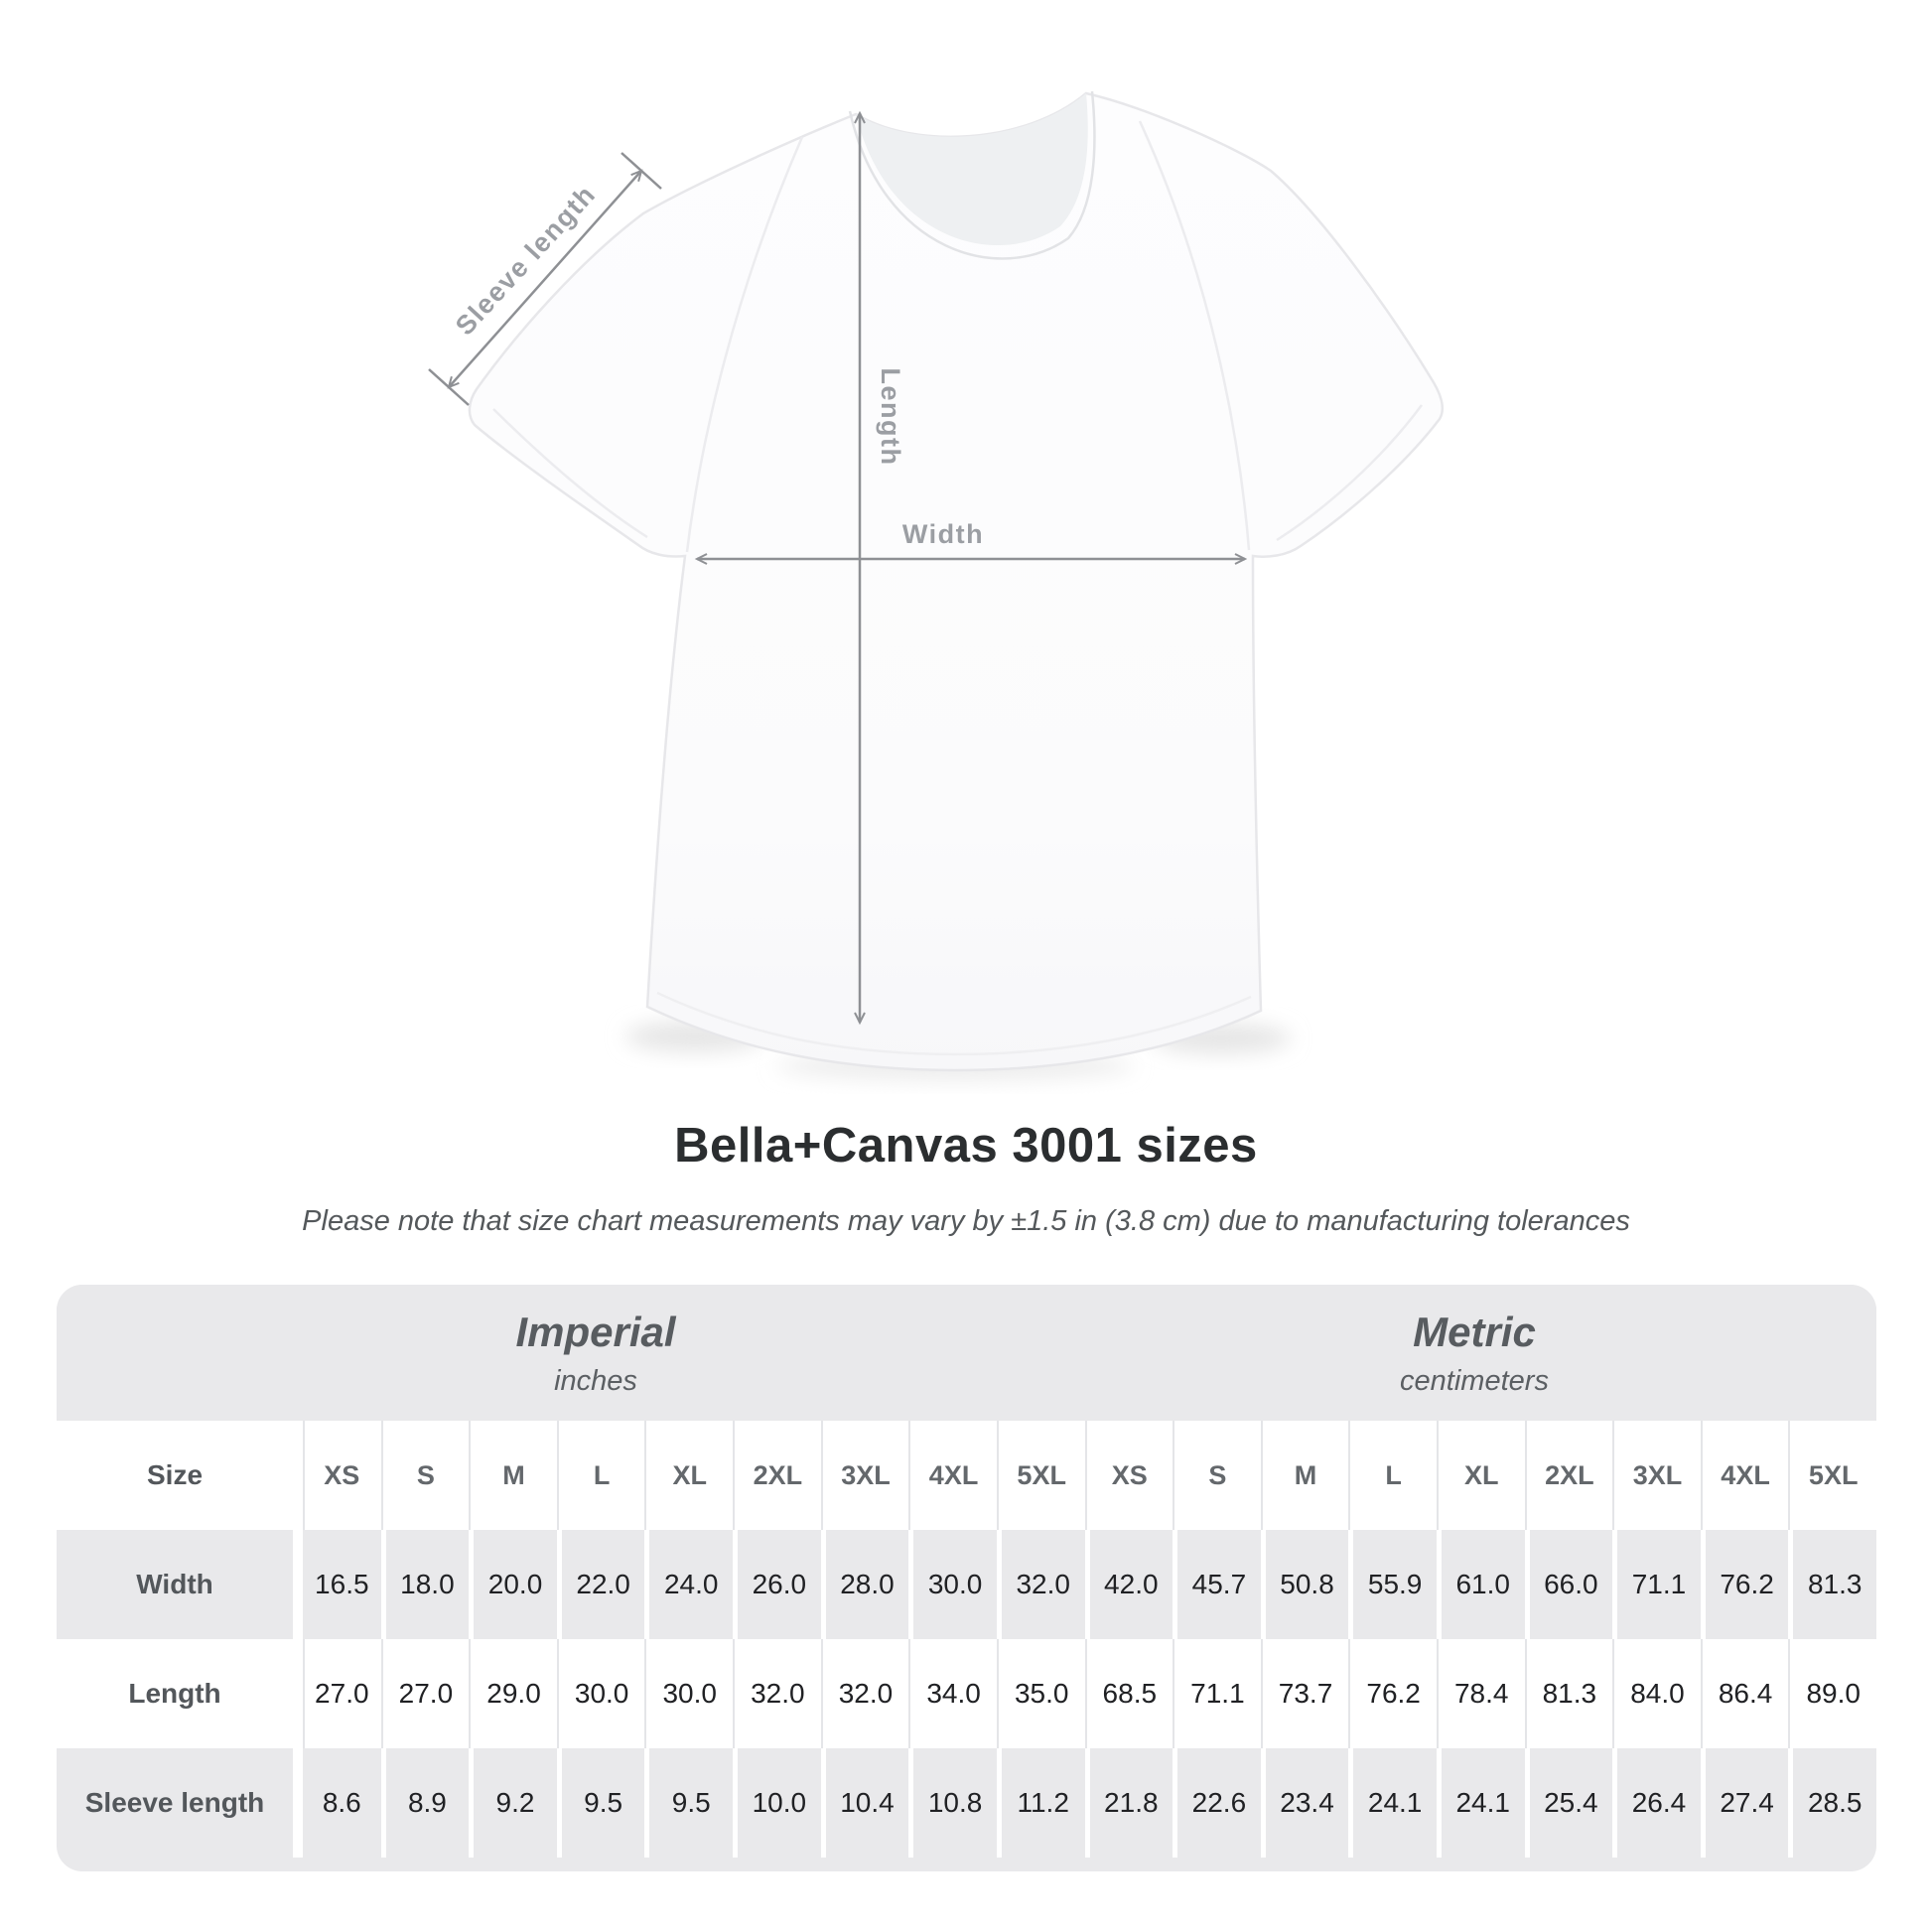 The image size is (1932, 1932). Describe the element at coordinates (1217, 1803) in the screenshot. I see `table-cell: 22.6` at that location.